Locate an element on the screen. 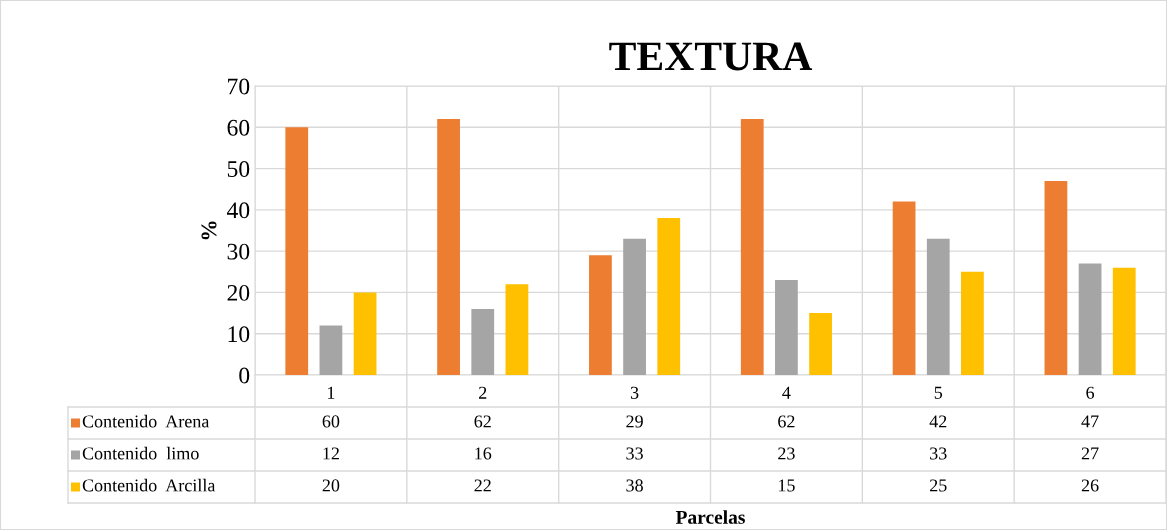 This screenshot has width=1167, height=530. y-tick-label: 40 is located at coordinates (238, 210).